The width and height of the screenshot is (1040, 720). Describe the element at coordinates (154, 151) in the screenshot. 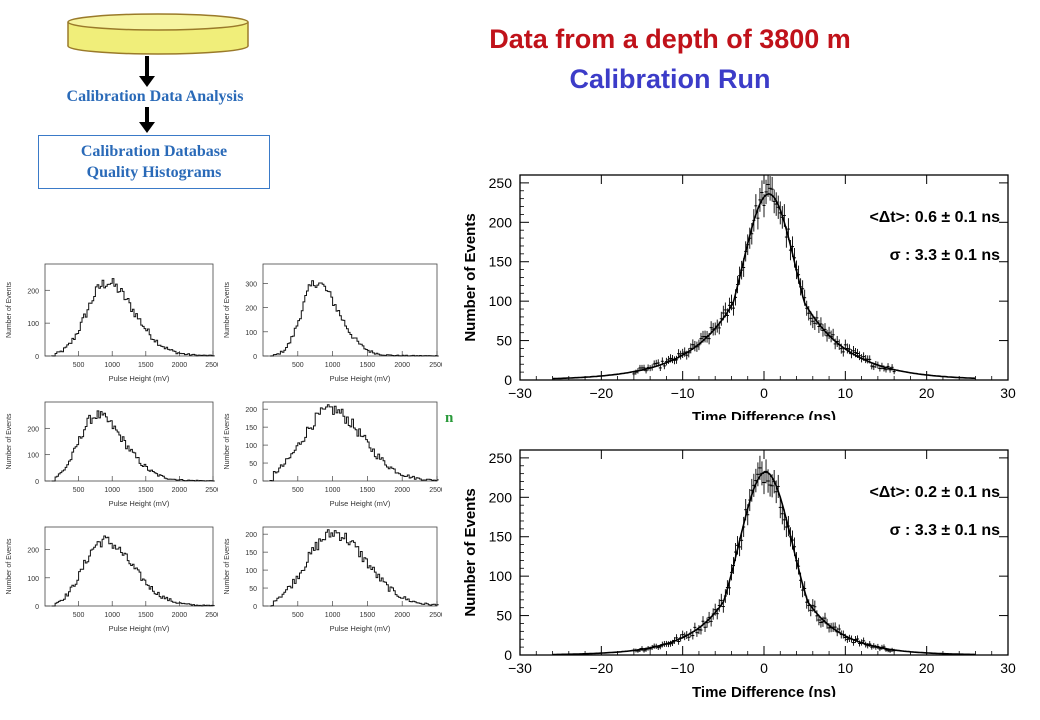

I see `db-line-1: Calibration Database` at that location.